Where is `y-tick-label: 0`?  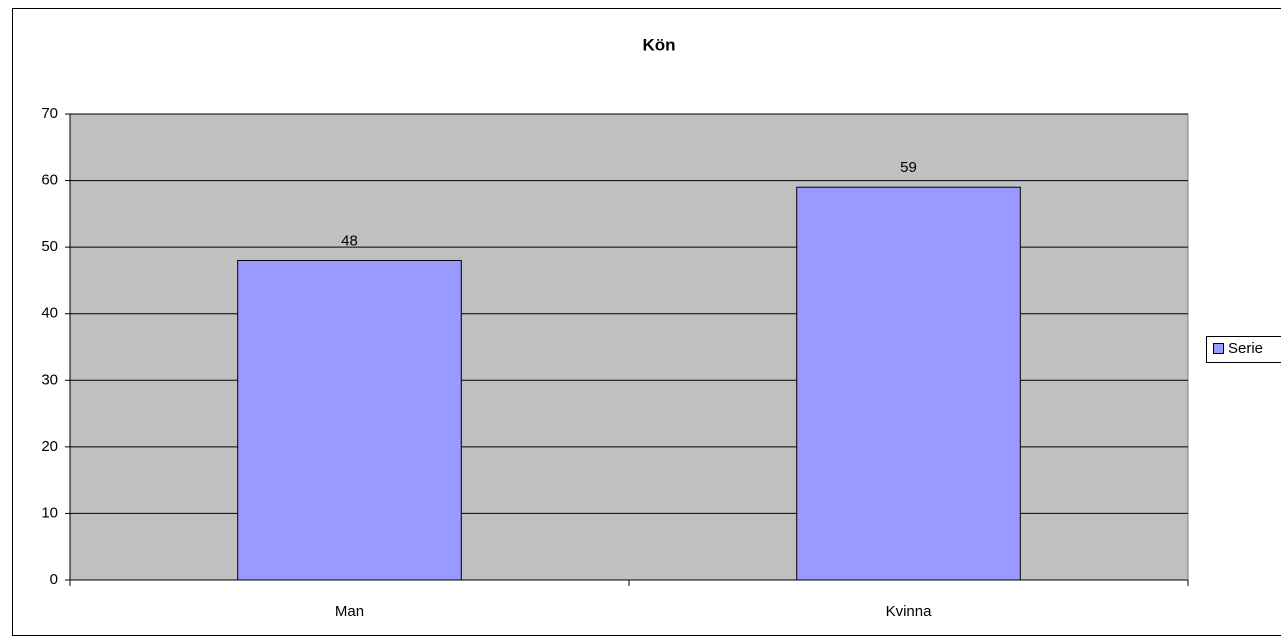
y-tick-label: 0 is located at coordinates (54, 579).